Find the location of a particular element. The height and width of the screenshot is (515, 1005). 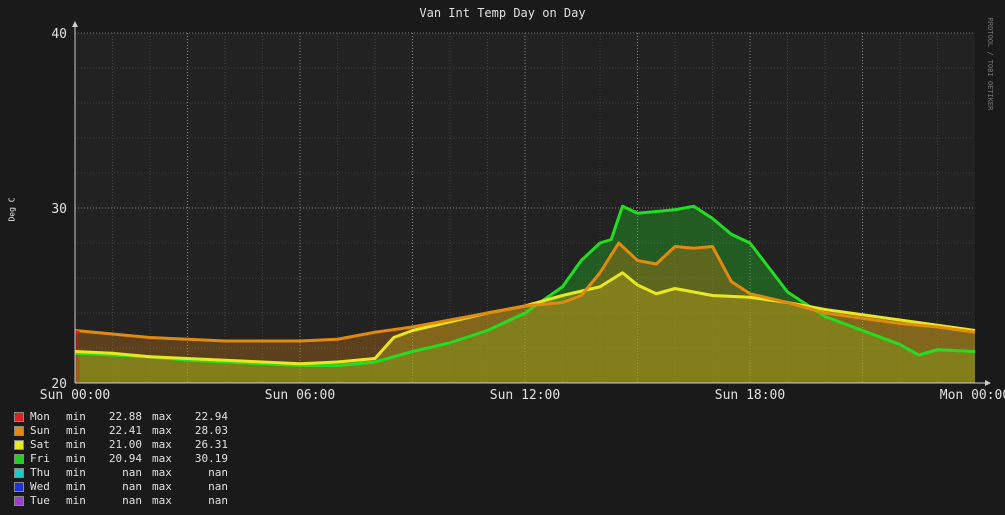

x-axis-arrow is located at coordinates (988, 383).